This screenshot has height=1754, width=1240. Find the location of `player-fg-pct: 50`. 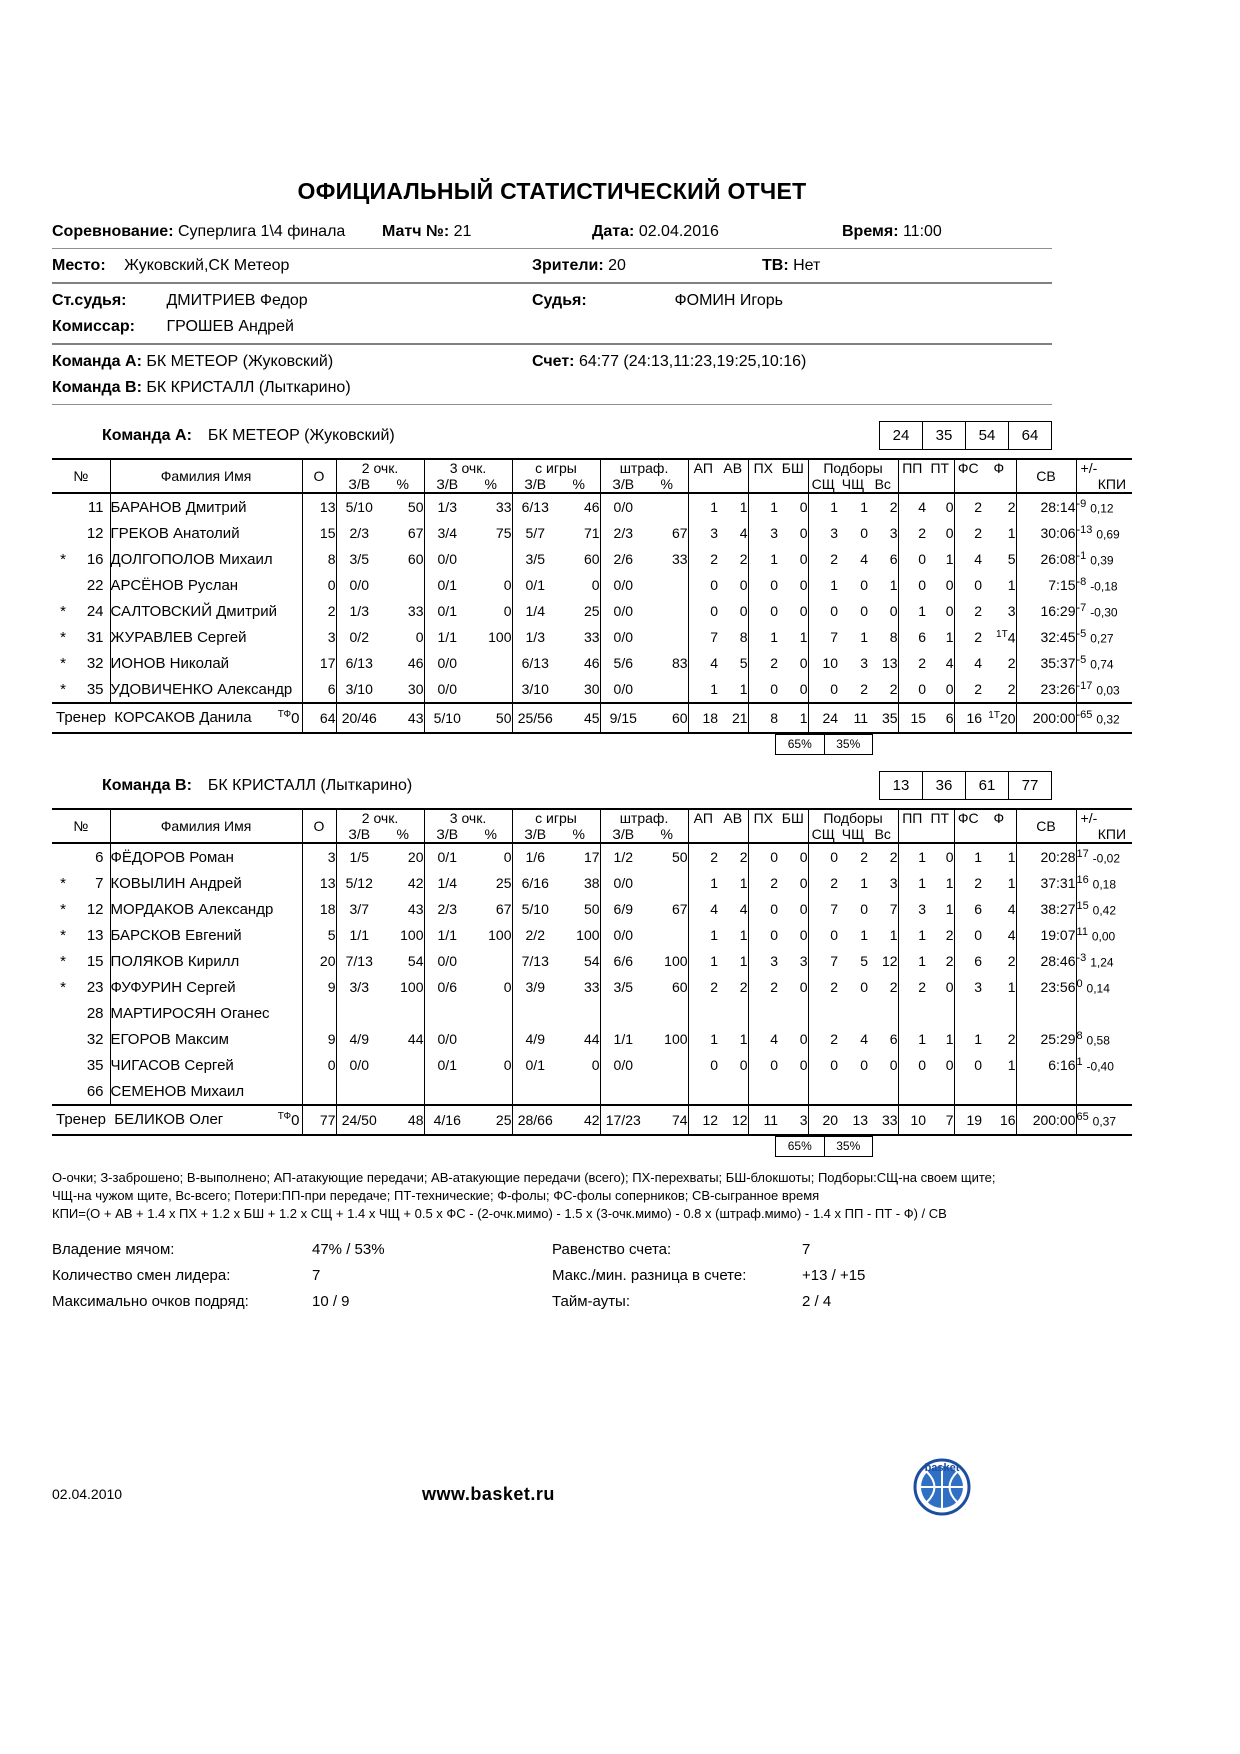

player-fg-pct: 50 is located at coordinates (591, 909).